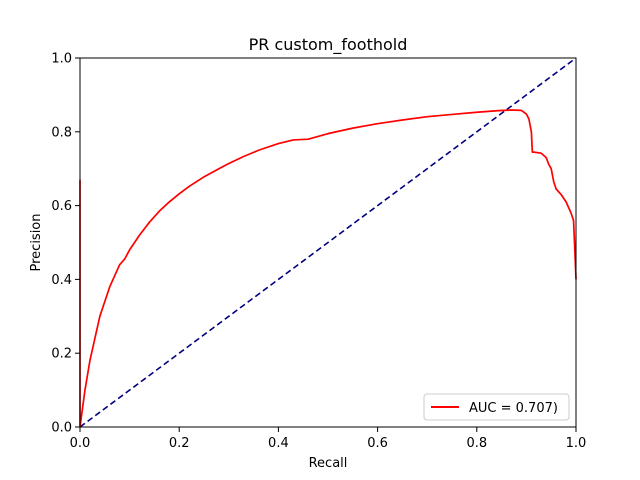 The width and height of the screenshot is (640, 480). I want to click on x-tick-label: 0.2, so click(179, 443).